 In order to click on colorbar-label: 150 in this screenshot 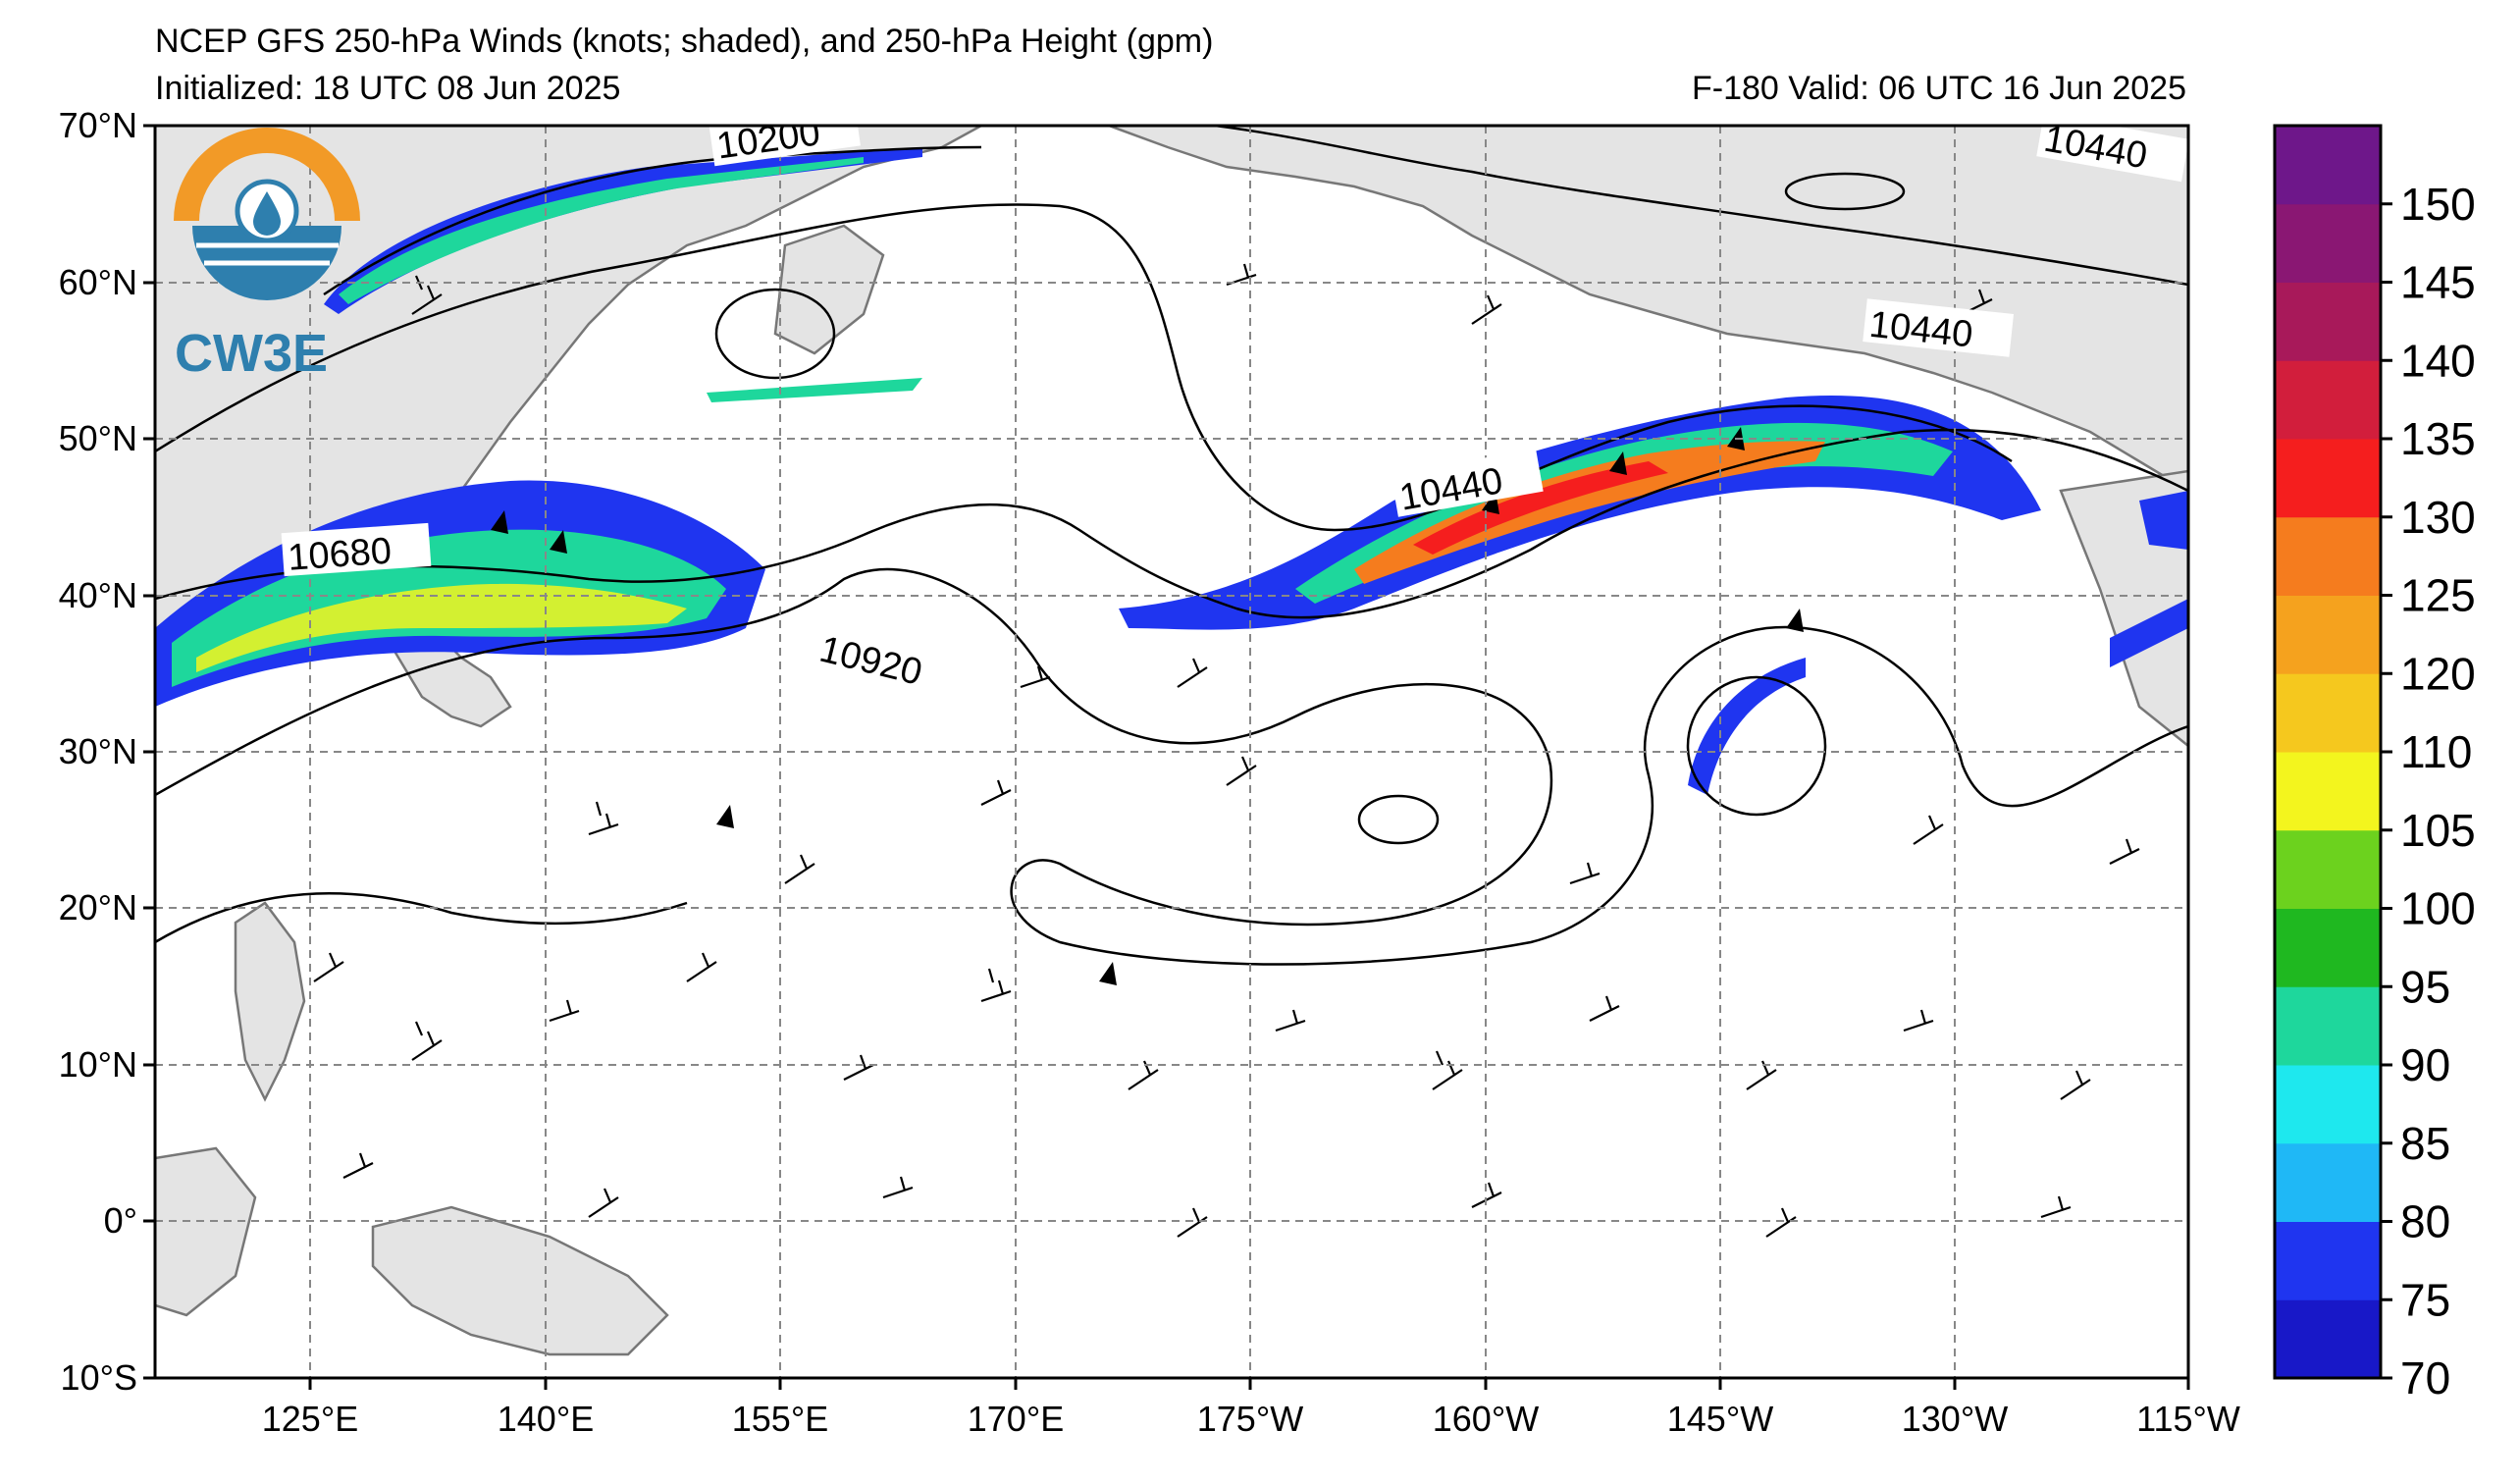, I will do `click(2438, 205)`.